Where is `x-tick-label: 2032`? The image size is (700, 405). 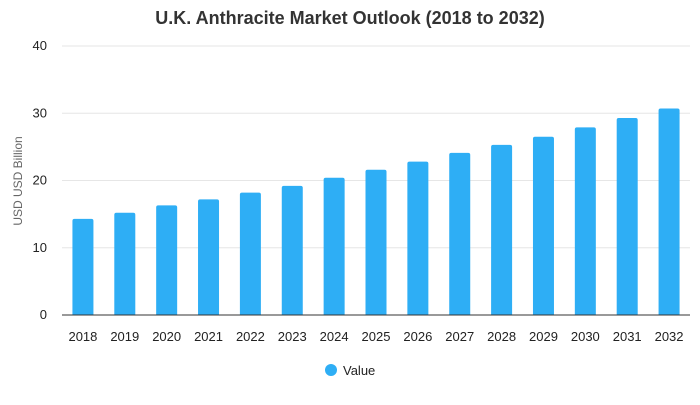
x-tick-label: 2032 is located at coordinates (669, 336).